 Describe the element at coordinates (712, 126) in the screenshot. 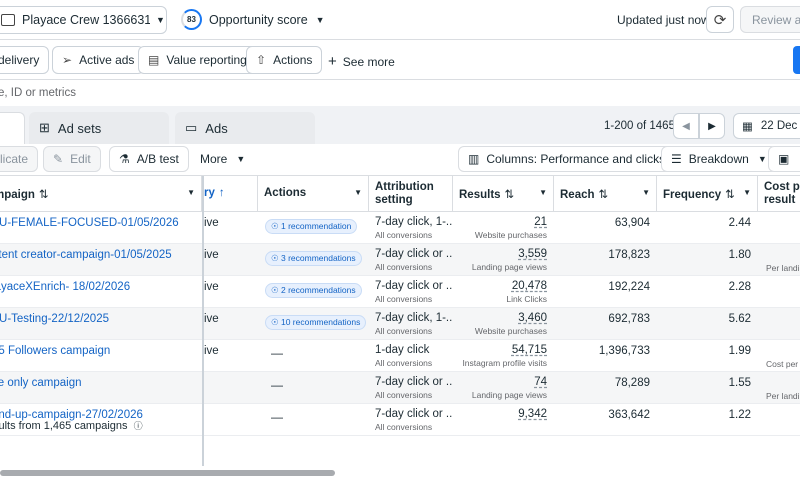

I see `next-page-button: ▶` at that location.